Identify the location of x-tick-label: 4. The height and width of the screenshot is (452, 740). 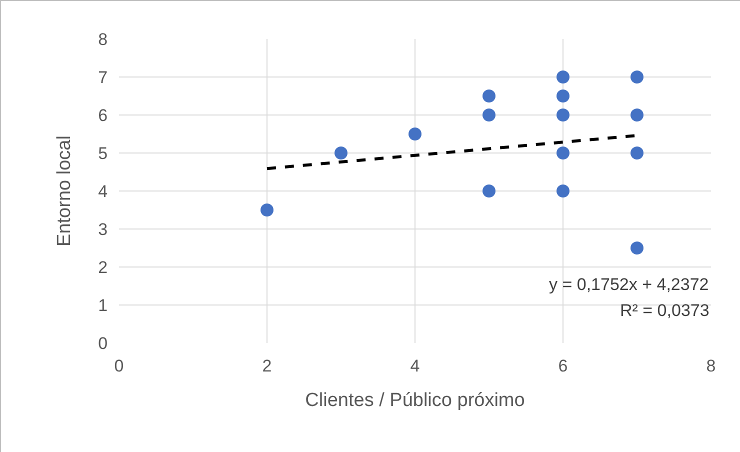
(415, 366).